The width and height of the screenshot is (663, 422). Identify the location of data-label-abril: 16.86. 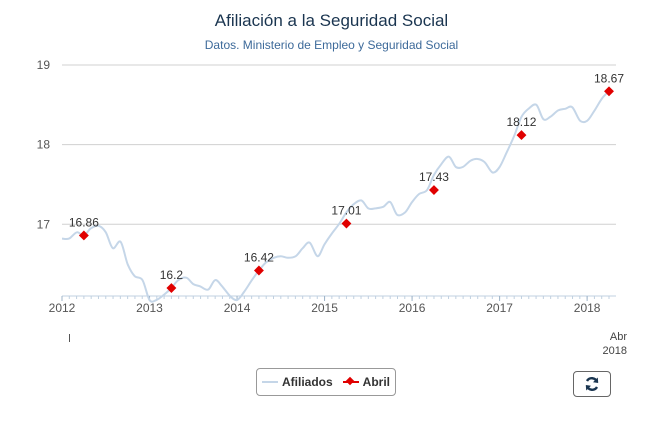
(84, 222).